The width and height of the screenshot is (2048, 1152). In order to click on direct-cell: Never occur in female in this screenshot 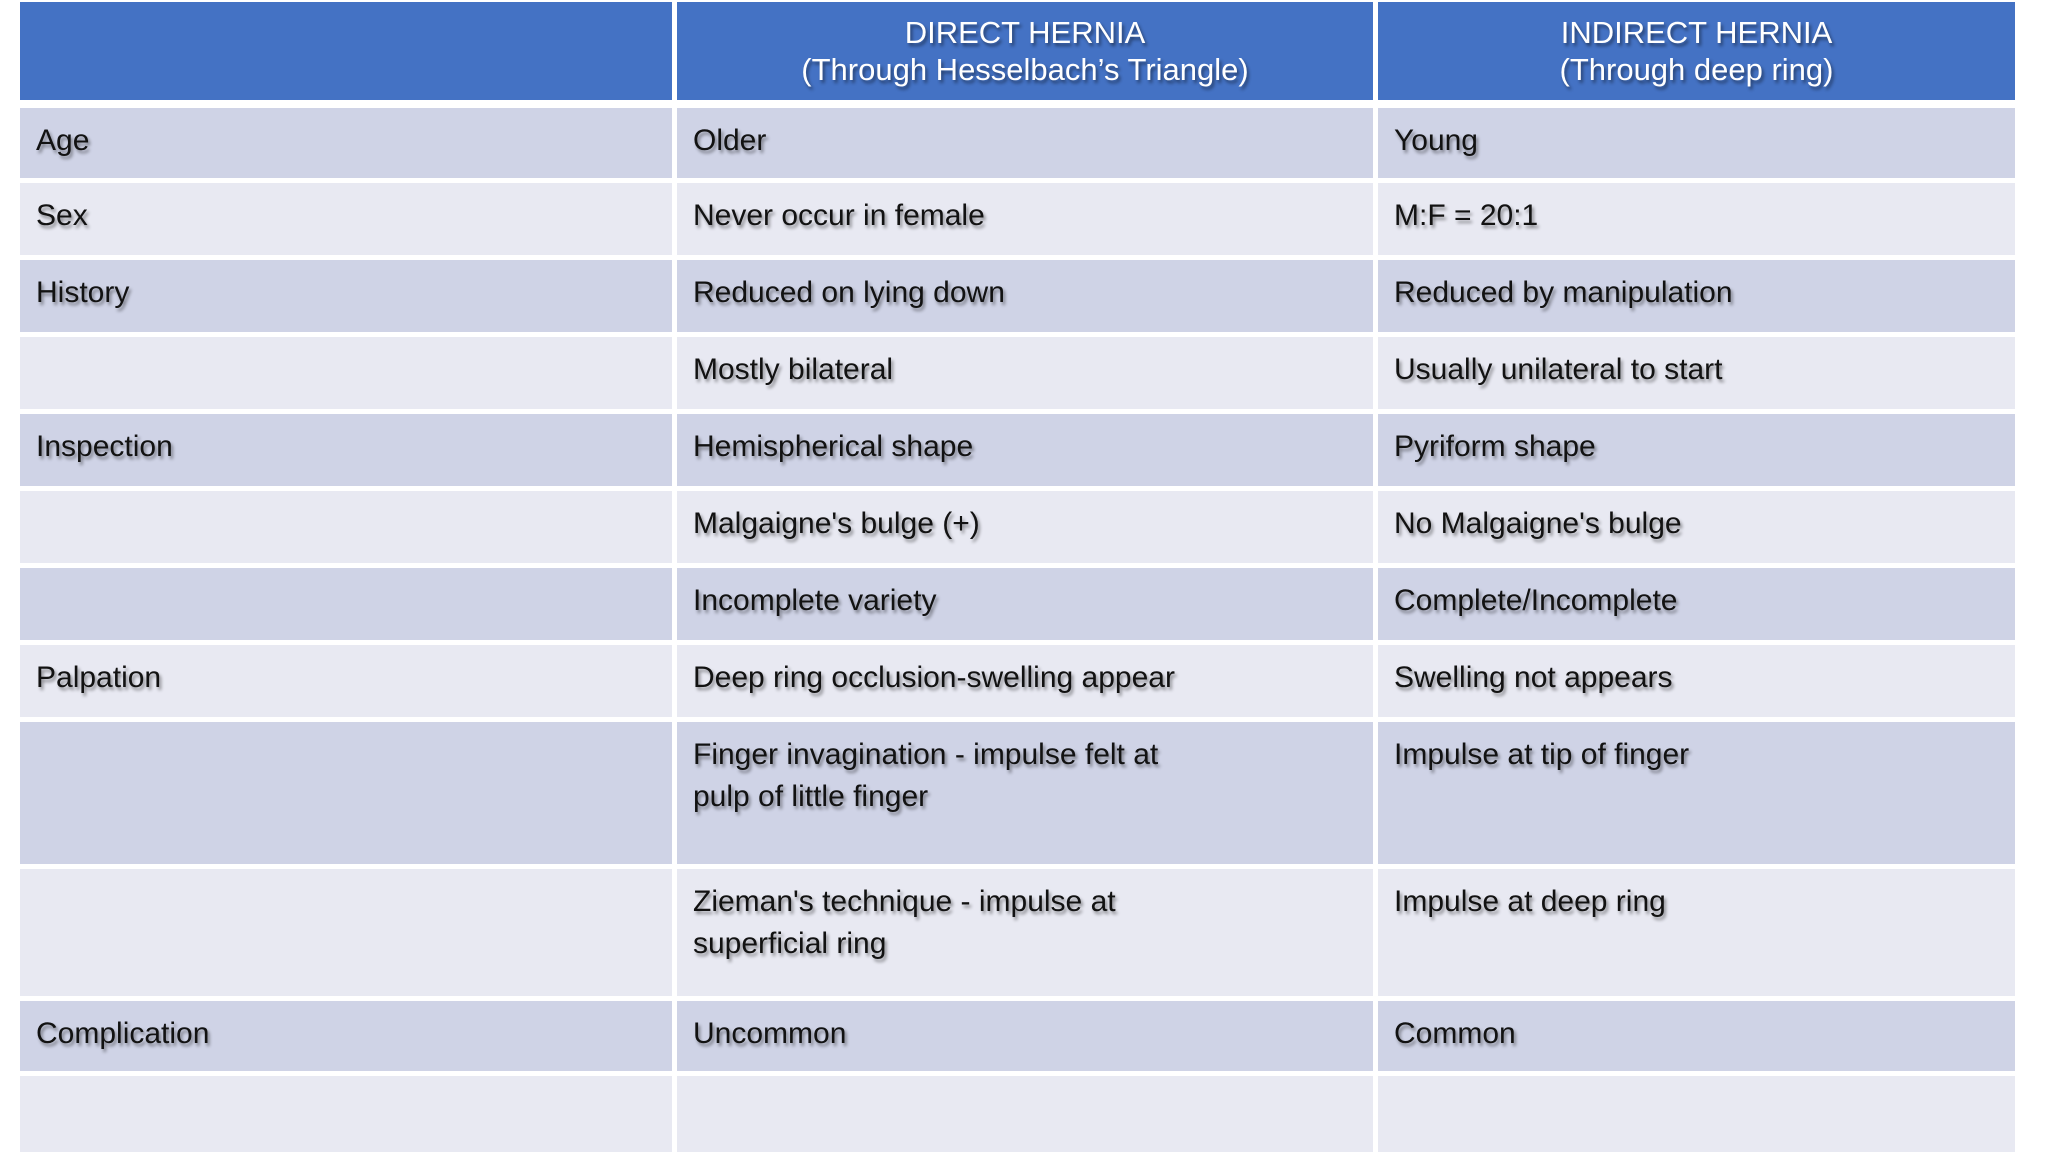, I will do `click(1025, 219)`.